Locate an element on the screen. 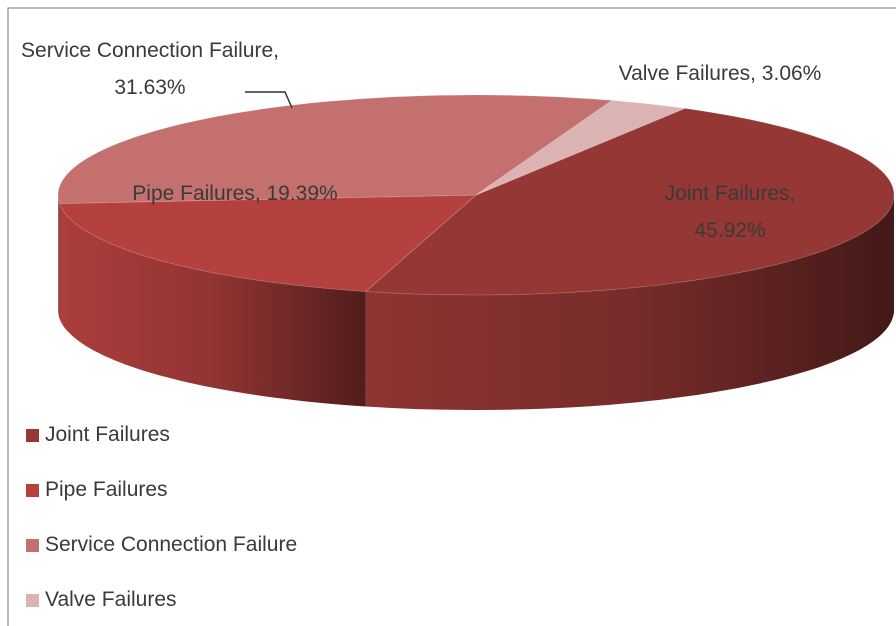 Image resolution: width=896 pixels, height=626 pixels. legend-label: Joint Failures is located at coordinates (107, 434).